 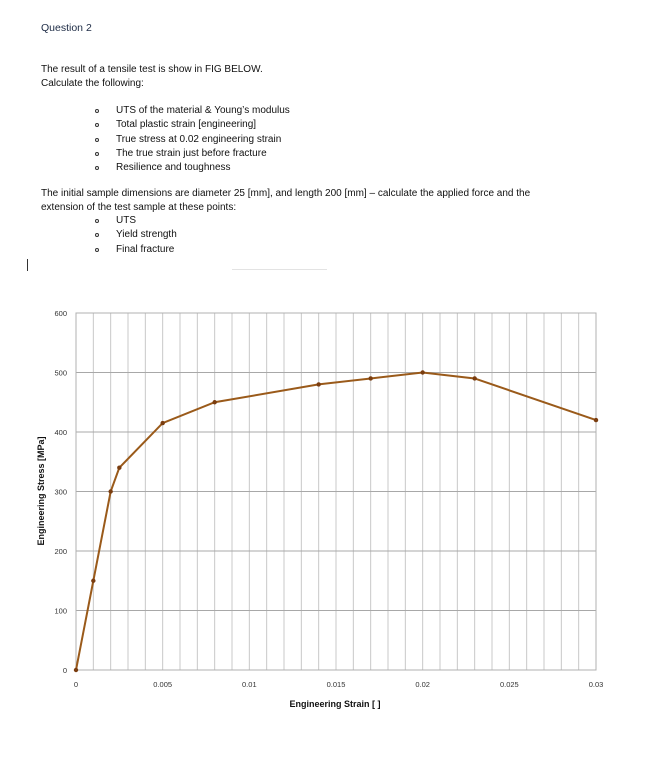 What do you see at coordinates (249, 684) in the screenshot?
I see `x-tick-label: 0.01` at bounding box center [249, 684].